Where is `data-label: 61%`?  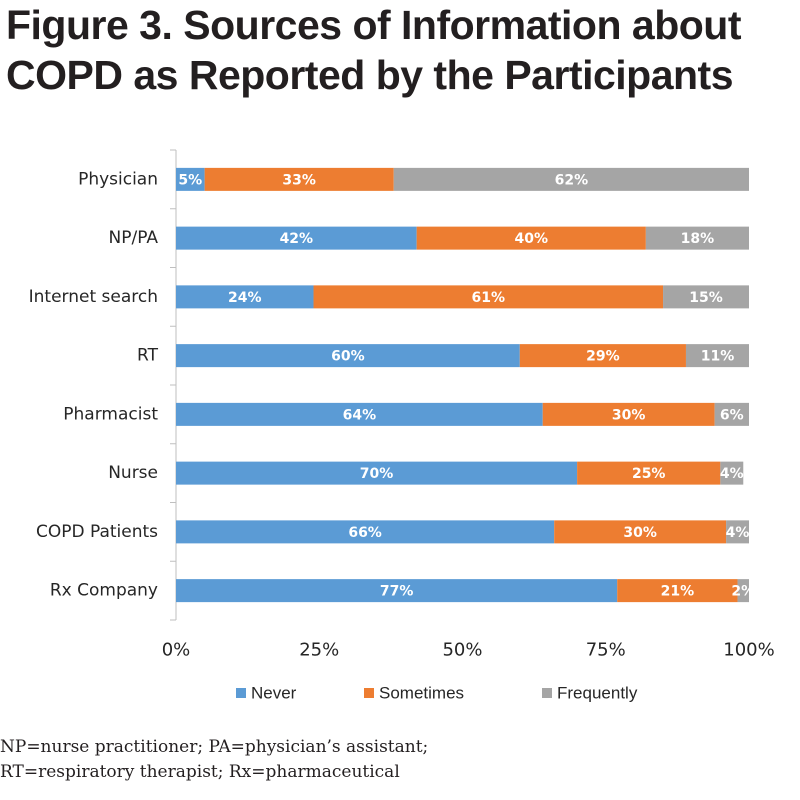
data-label: 61% is located at coordinates (489, 298).